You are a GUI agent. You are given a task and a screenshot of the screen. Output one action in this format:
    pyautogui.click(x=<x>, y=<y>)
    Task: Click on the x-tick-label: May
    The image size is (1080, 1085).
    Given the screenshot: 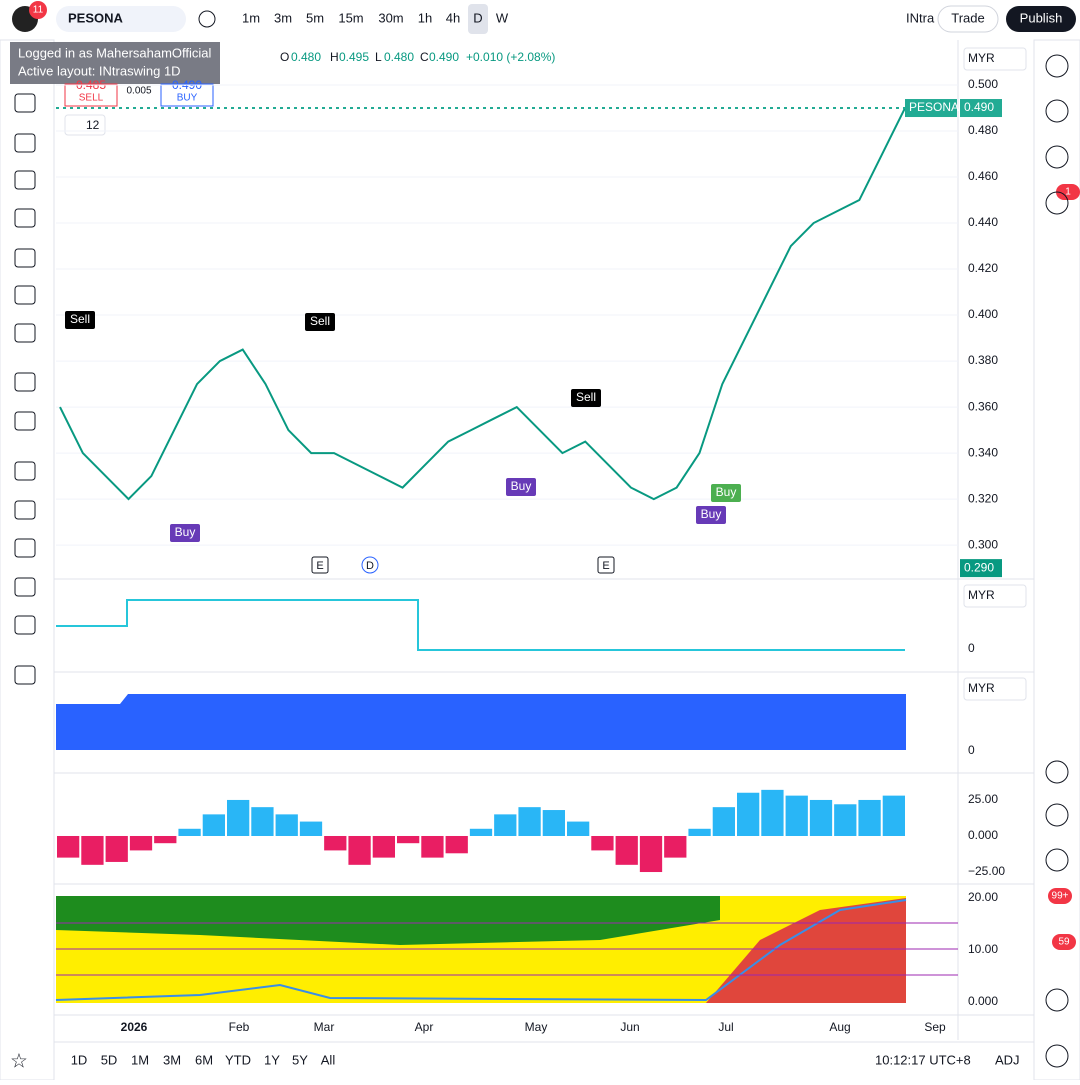 What is the action you would take?
    pyautogui.click(x=536, y=1027)
    